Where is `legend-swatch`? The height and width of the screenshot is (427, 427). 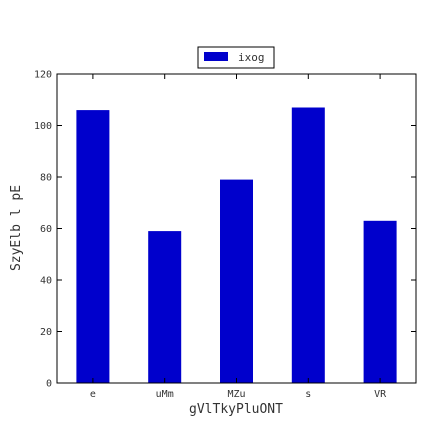 legend-swatch is located at coordinates (216, 56).